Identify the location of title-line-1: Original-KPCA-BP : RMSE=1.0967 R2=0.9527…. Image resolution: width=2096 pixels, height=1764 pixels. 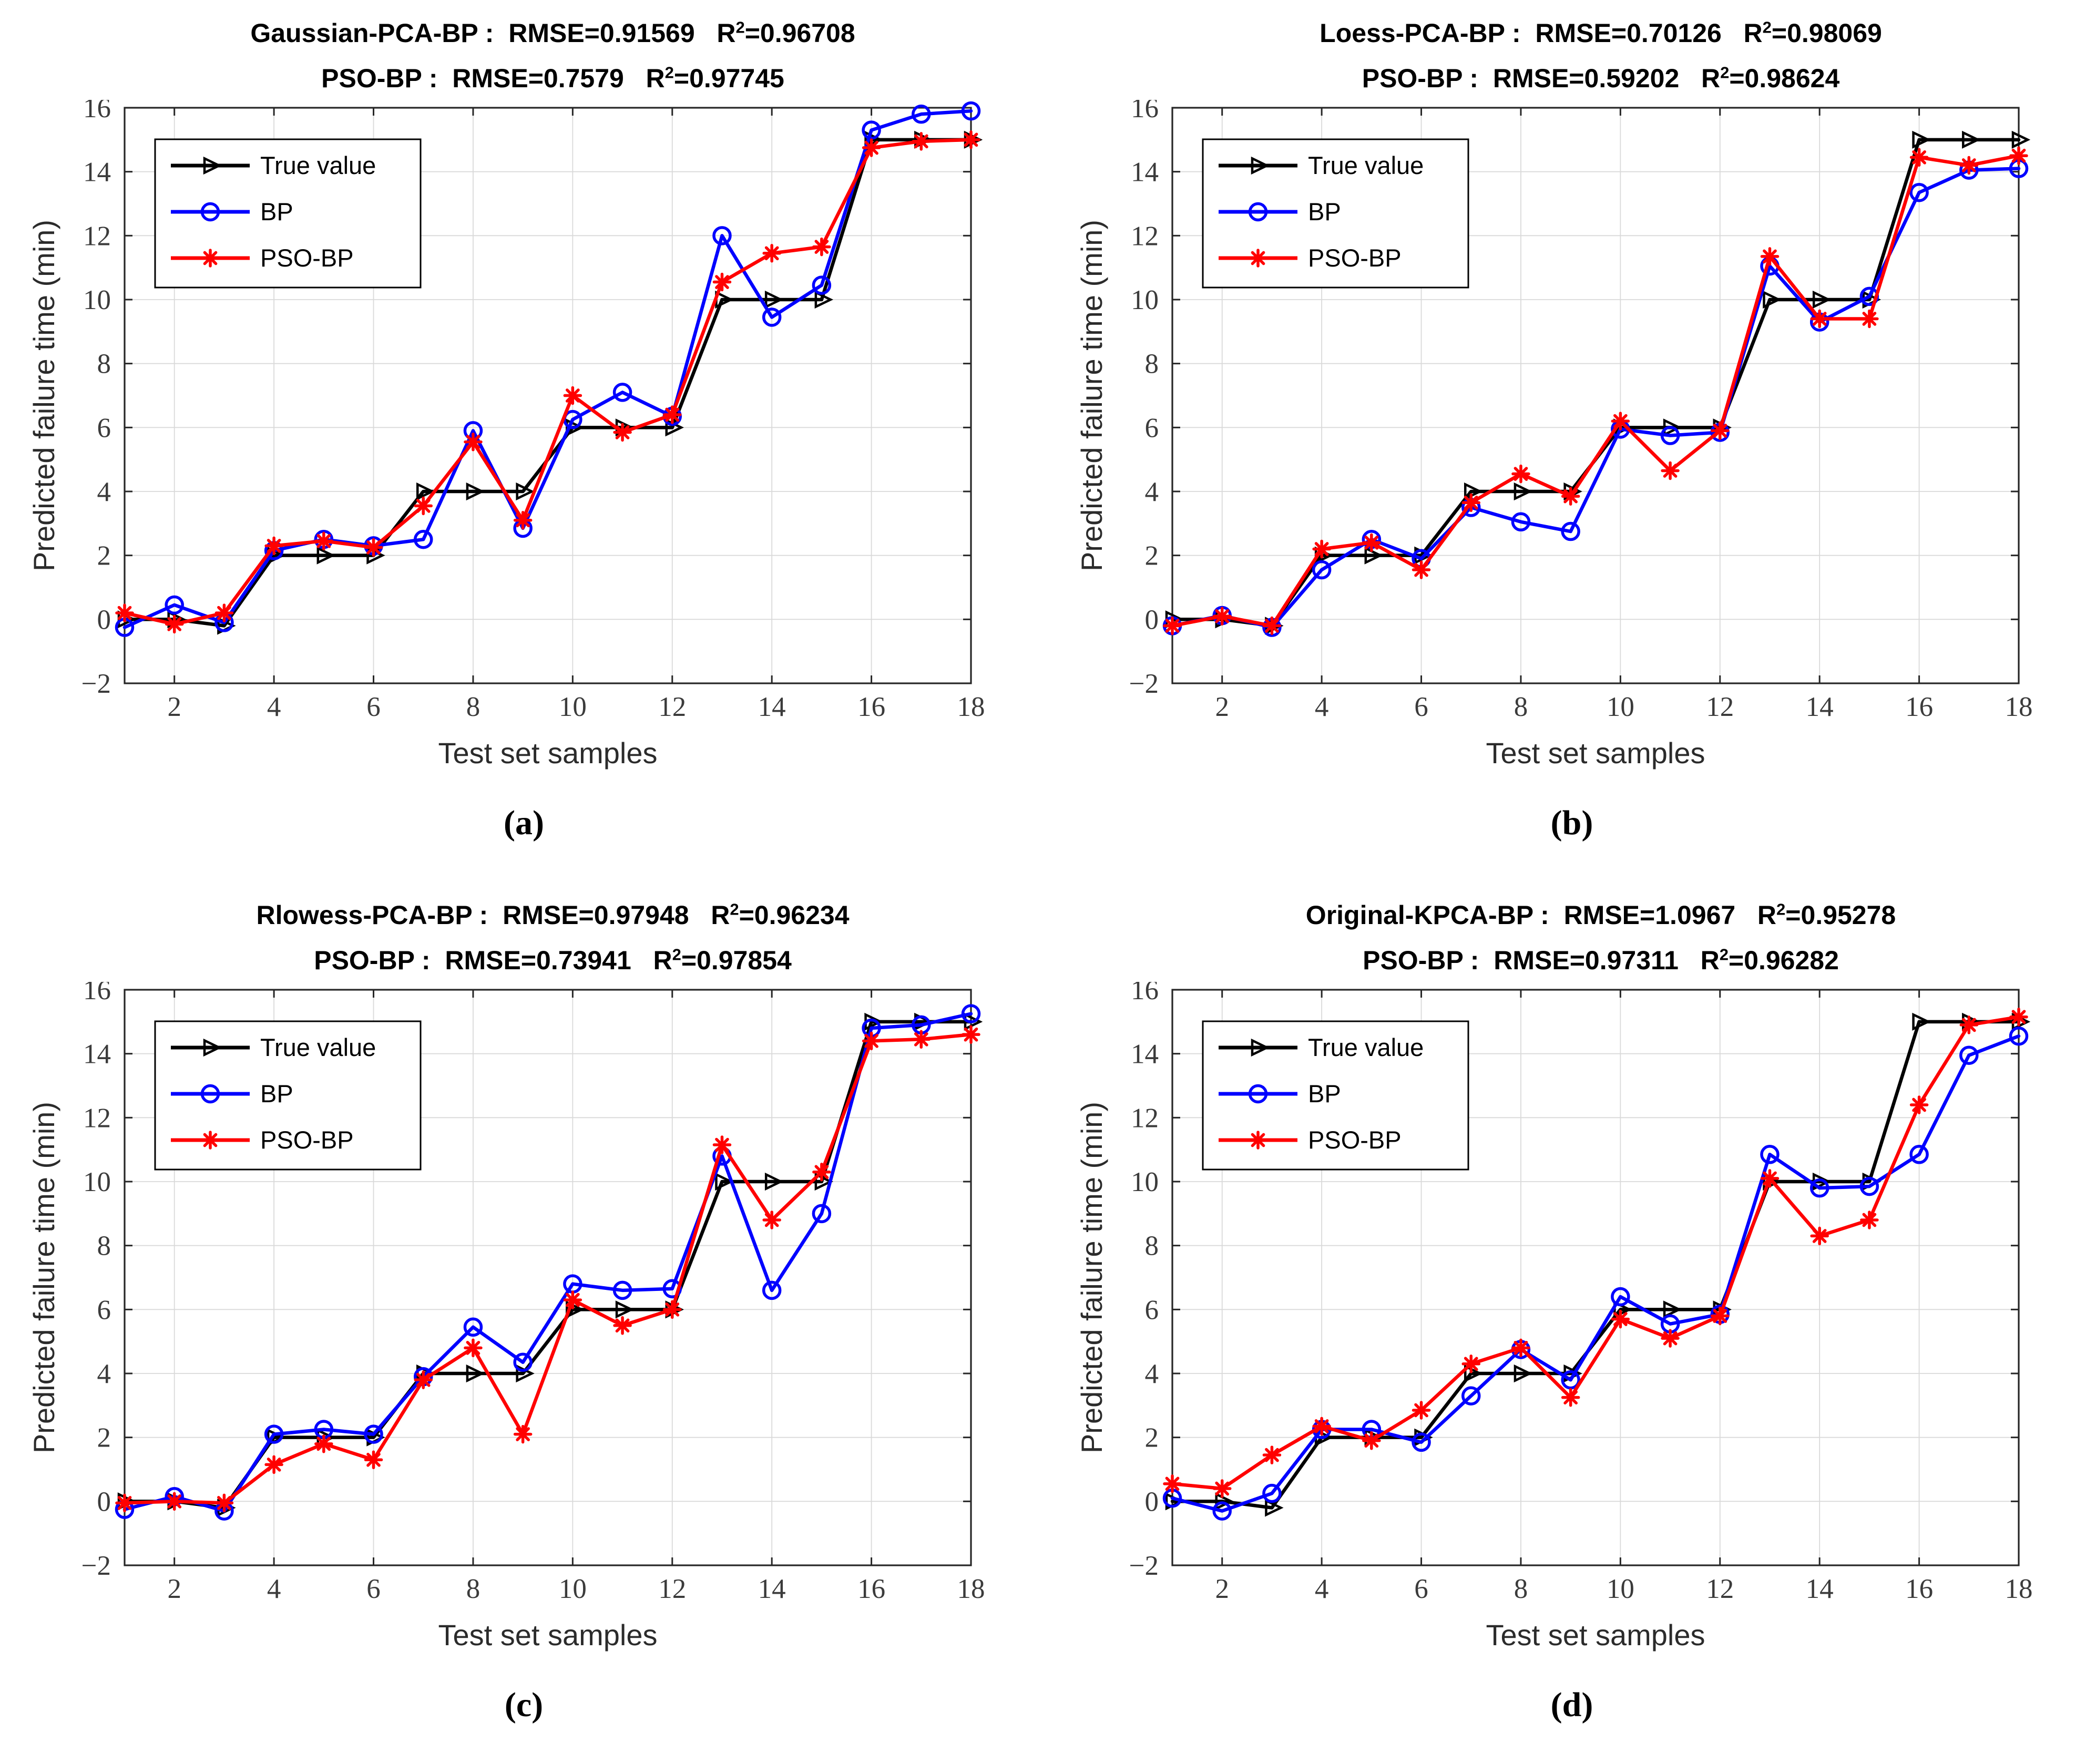
(1601, 915).